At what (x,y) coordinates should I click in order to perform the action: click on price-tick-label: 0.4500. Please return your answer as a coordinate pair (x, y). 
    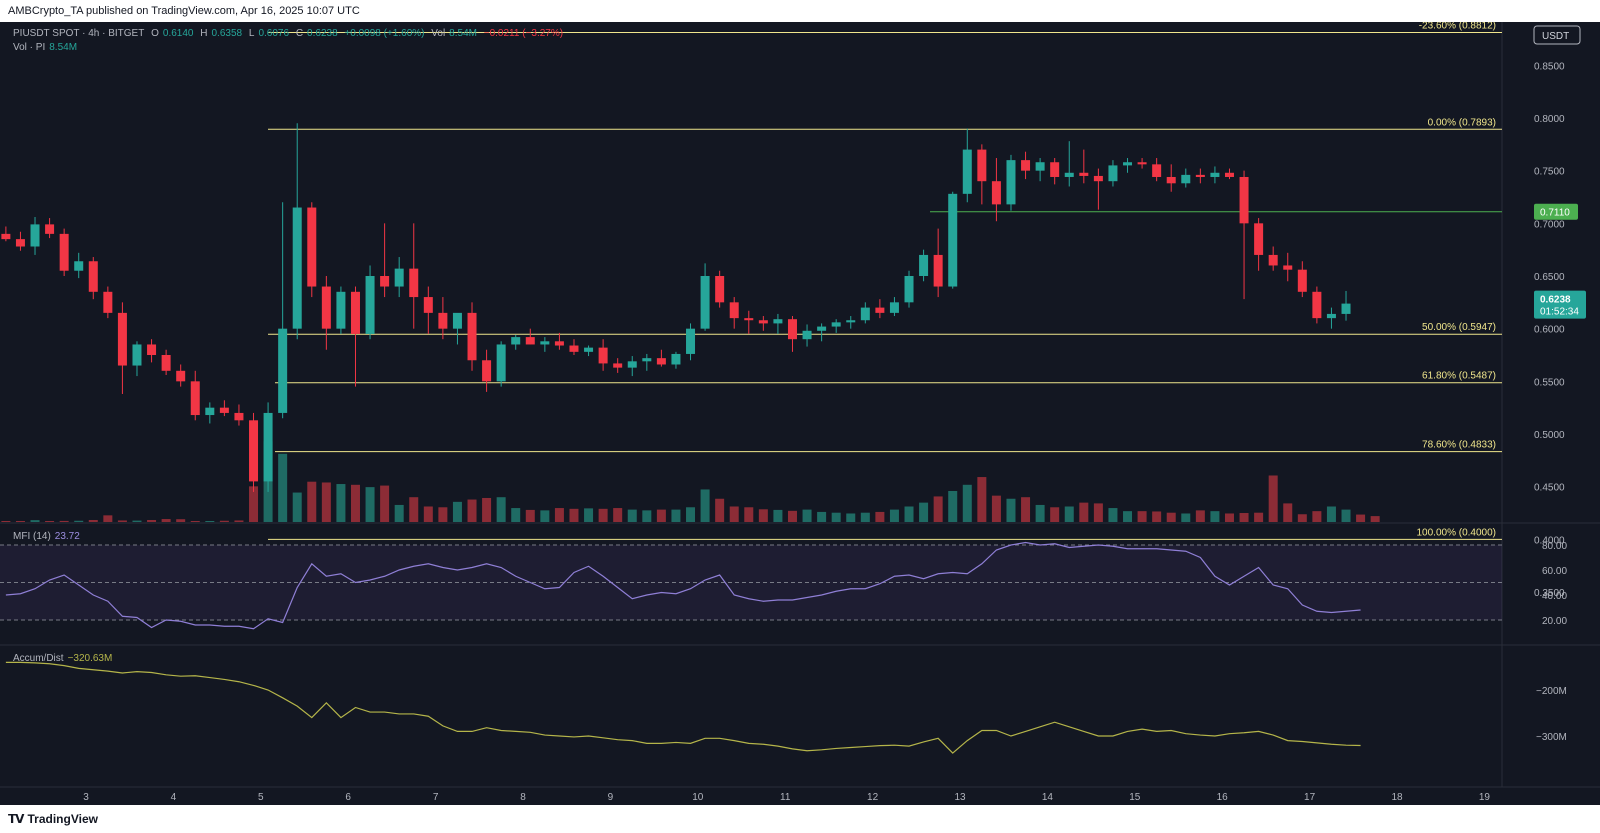
    Looking at the image, I should click on (1549, 488).